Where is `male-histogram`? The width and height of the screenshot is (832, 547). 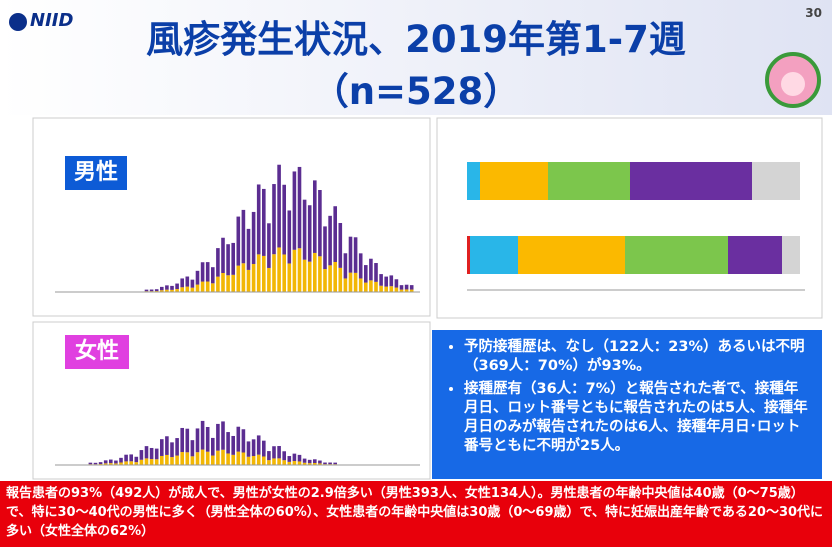
male-histogram is located at coordinates (279, 228).